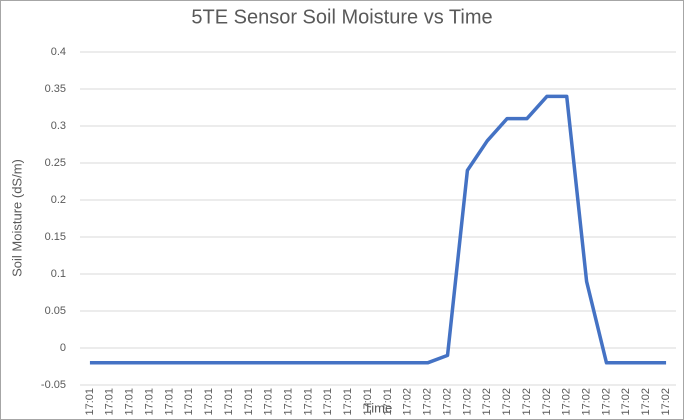 This screenshot has height=420, width=684. I want to click on y-tick-label: 0.15, so click(55, 237).